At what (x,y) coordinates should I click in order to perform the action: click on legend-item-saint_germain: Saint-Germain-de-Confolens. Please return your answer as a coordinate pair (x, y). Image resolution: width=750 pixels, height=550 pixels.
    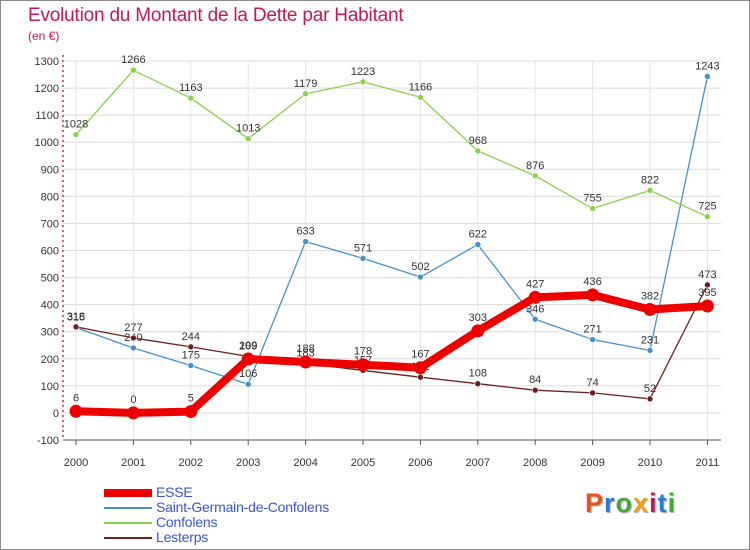
    Looking at the image, I should click on (254, 507).